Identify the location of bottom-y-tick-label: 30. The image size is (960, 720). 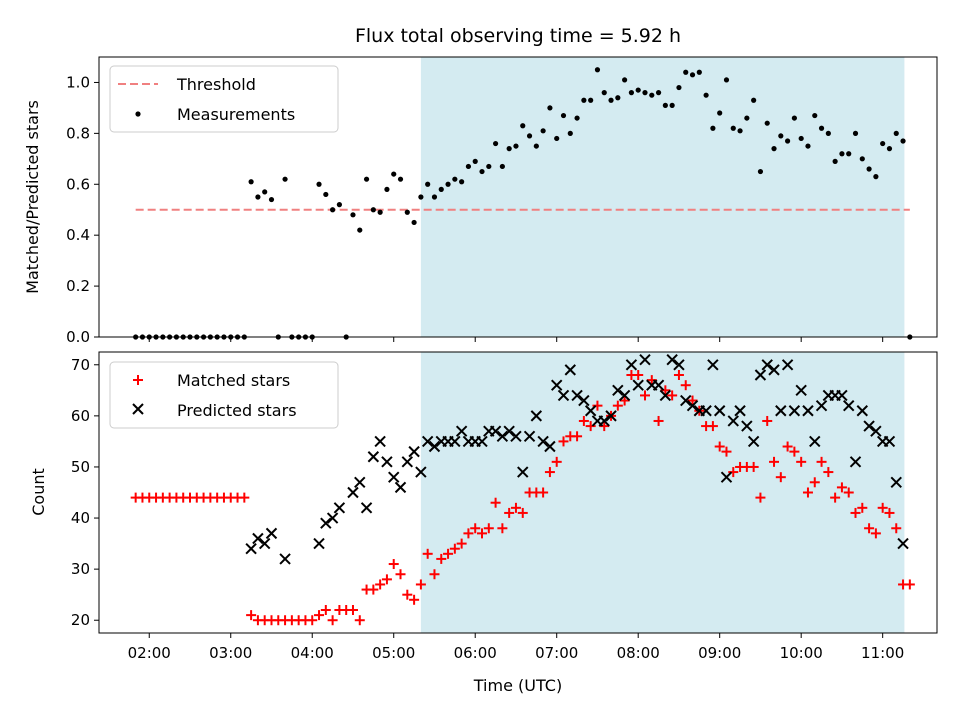
(80, 569).